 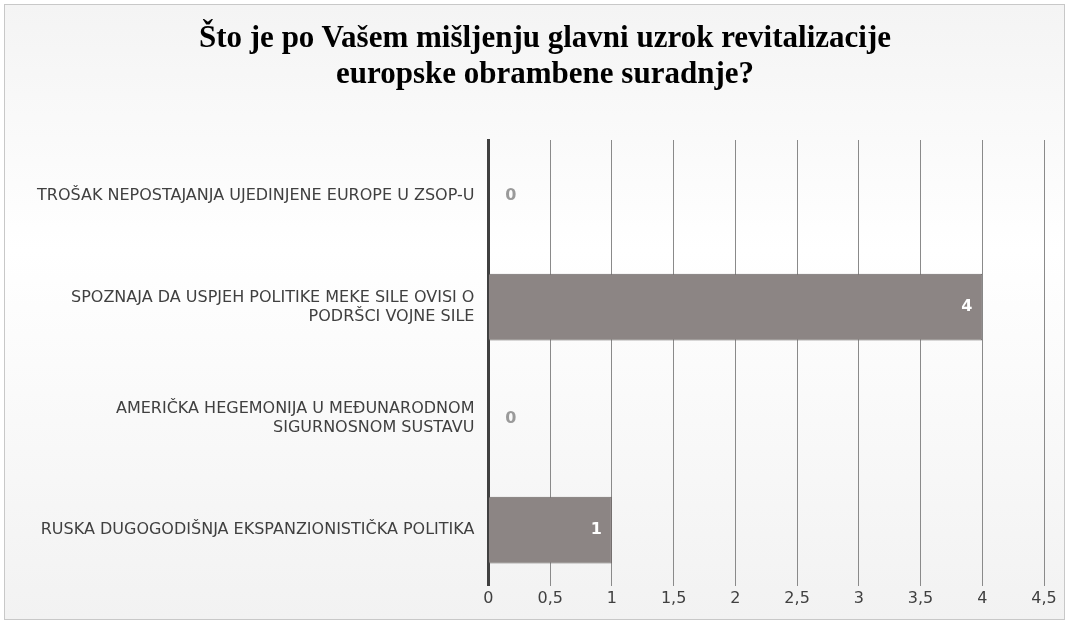 What do you see at coordinates (982, 597) in the screenshot?
I see `x-tick-label: 4` at bounding box center [982, 597].